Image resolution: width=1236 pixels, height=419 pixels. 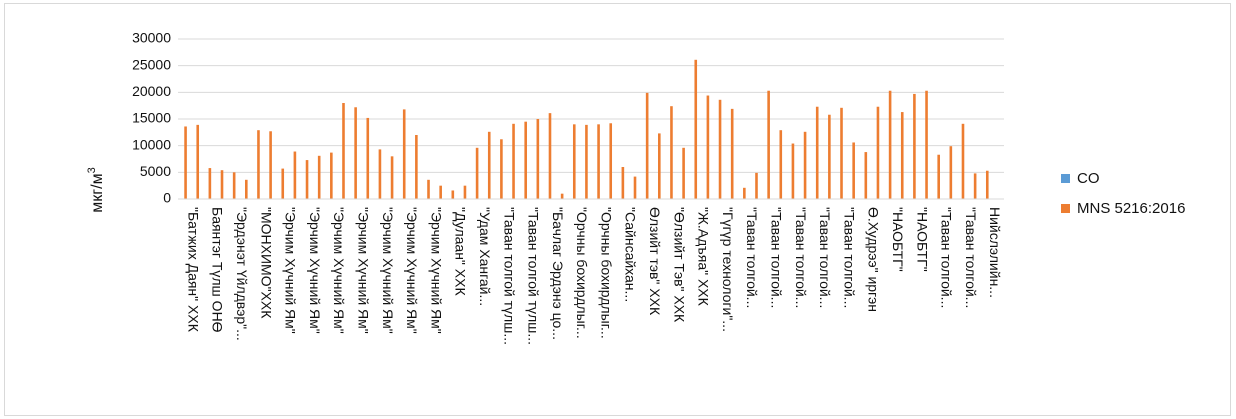 I want to click on x-tick-label: Өлзийт тэв" ХХК, so click(x=655, y=261).